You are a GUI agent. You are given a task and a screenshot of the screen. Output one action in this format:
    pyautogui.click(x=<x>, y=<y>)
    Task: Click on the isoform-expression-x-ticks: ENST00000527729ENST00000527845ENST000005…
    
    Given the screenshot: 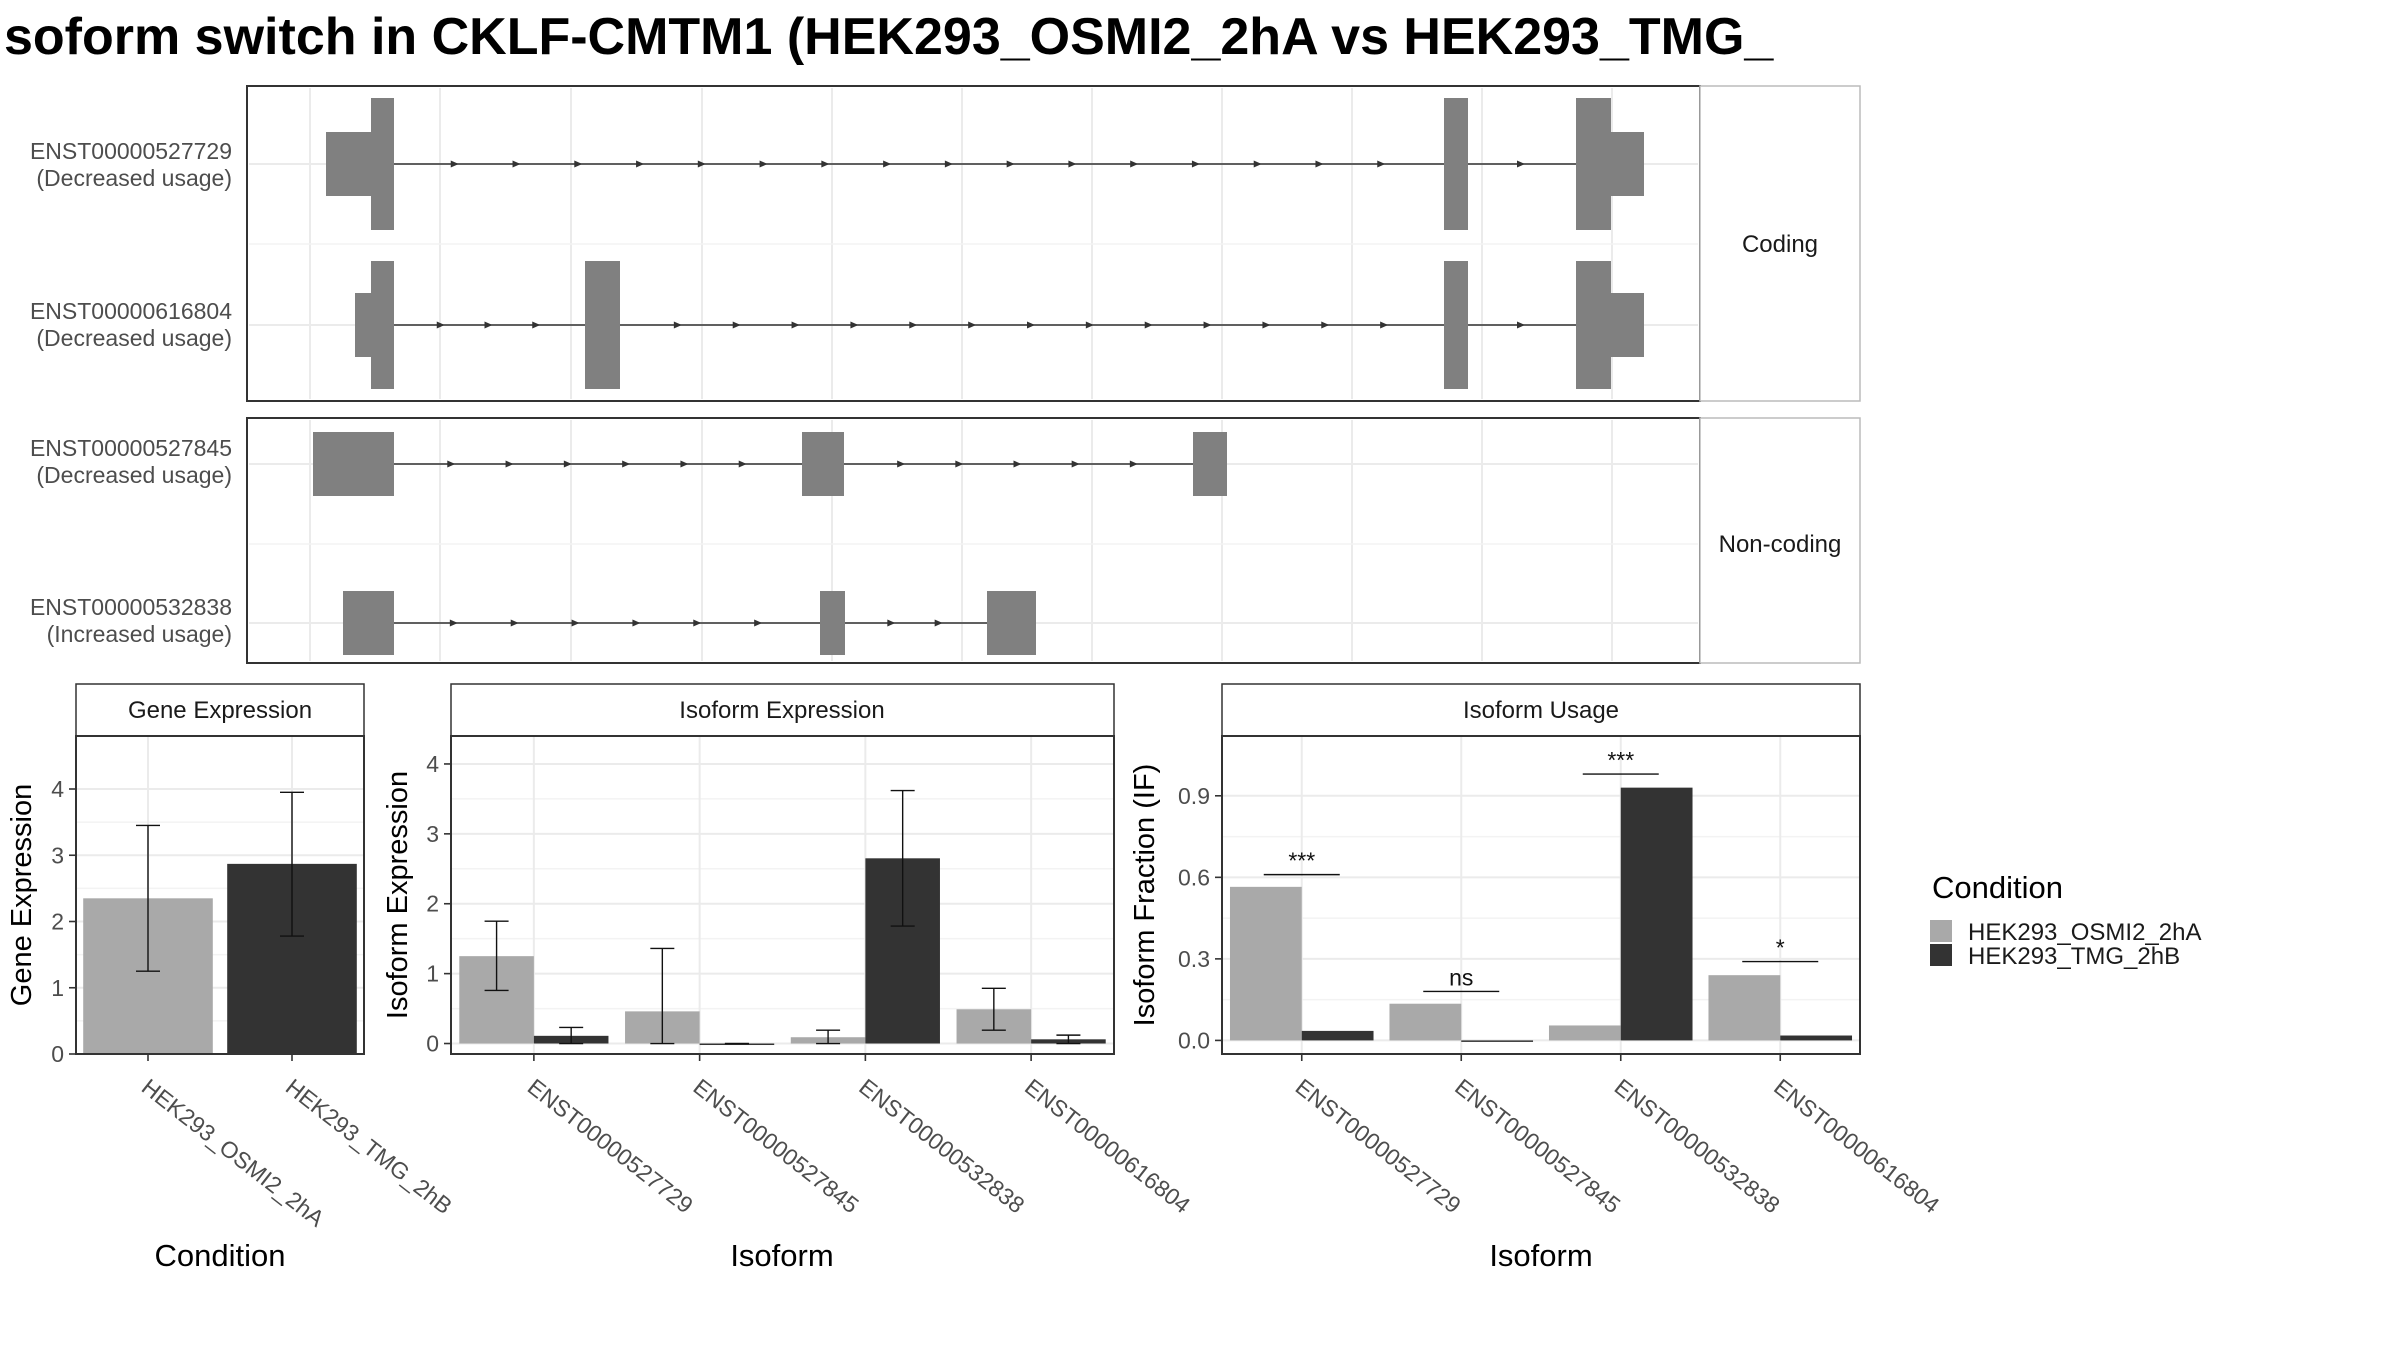 What is the action you would take?
    pyautogui.click(x=859, y=1136)
    